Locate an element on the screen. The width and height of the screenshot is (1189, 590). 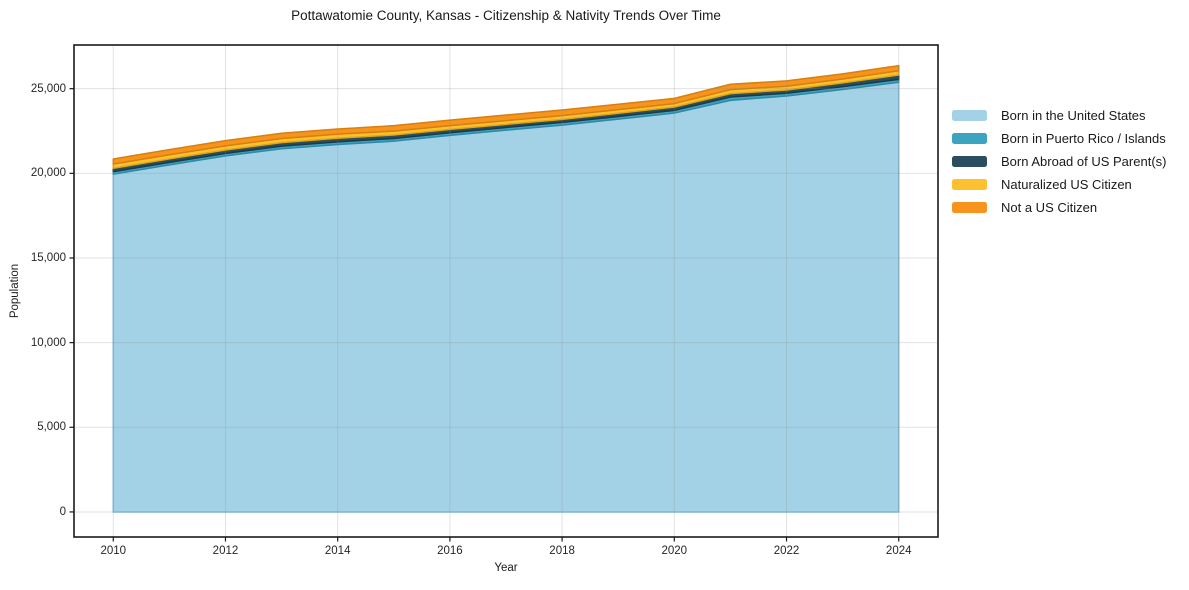
legend-item: Naturalized US Citizen is located at coordinates (1059, 184).